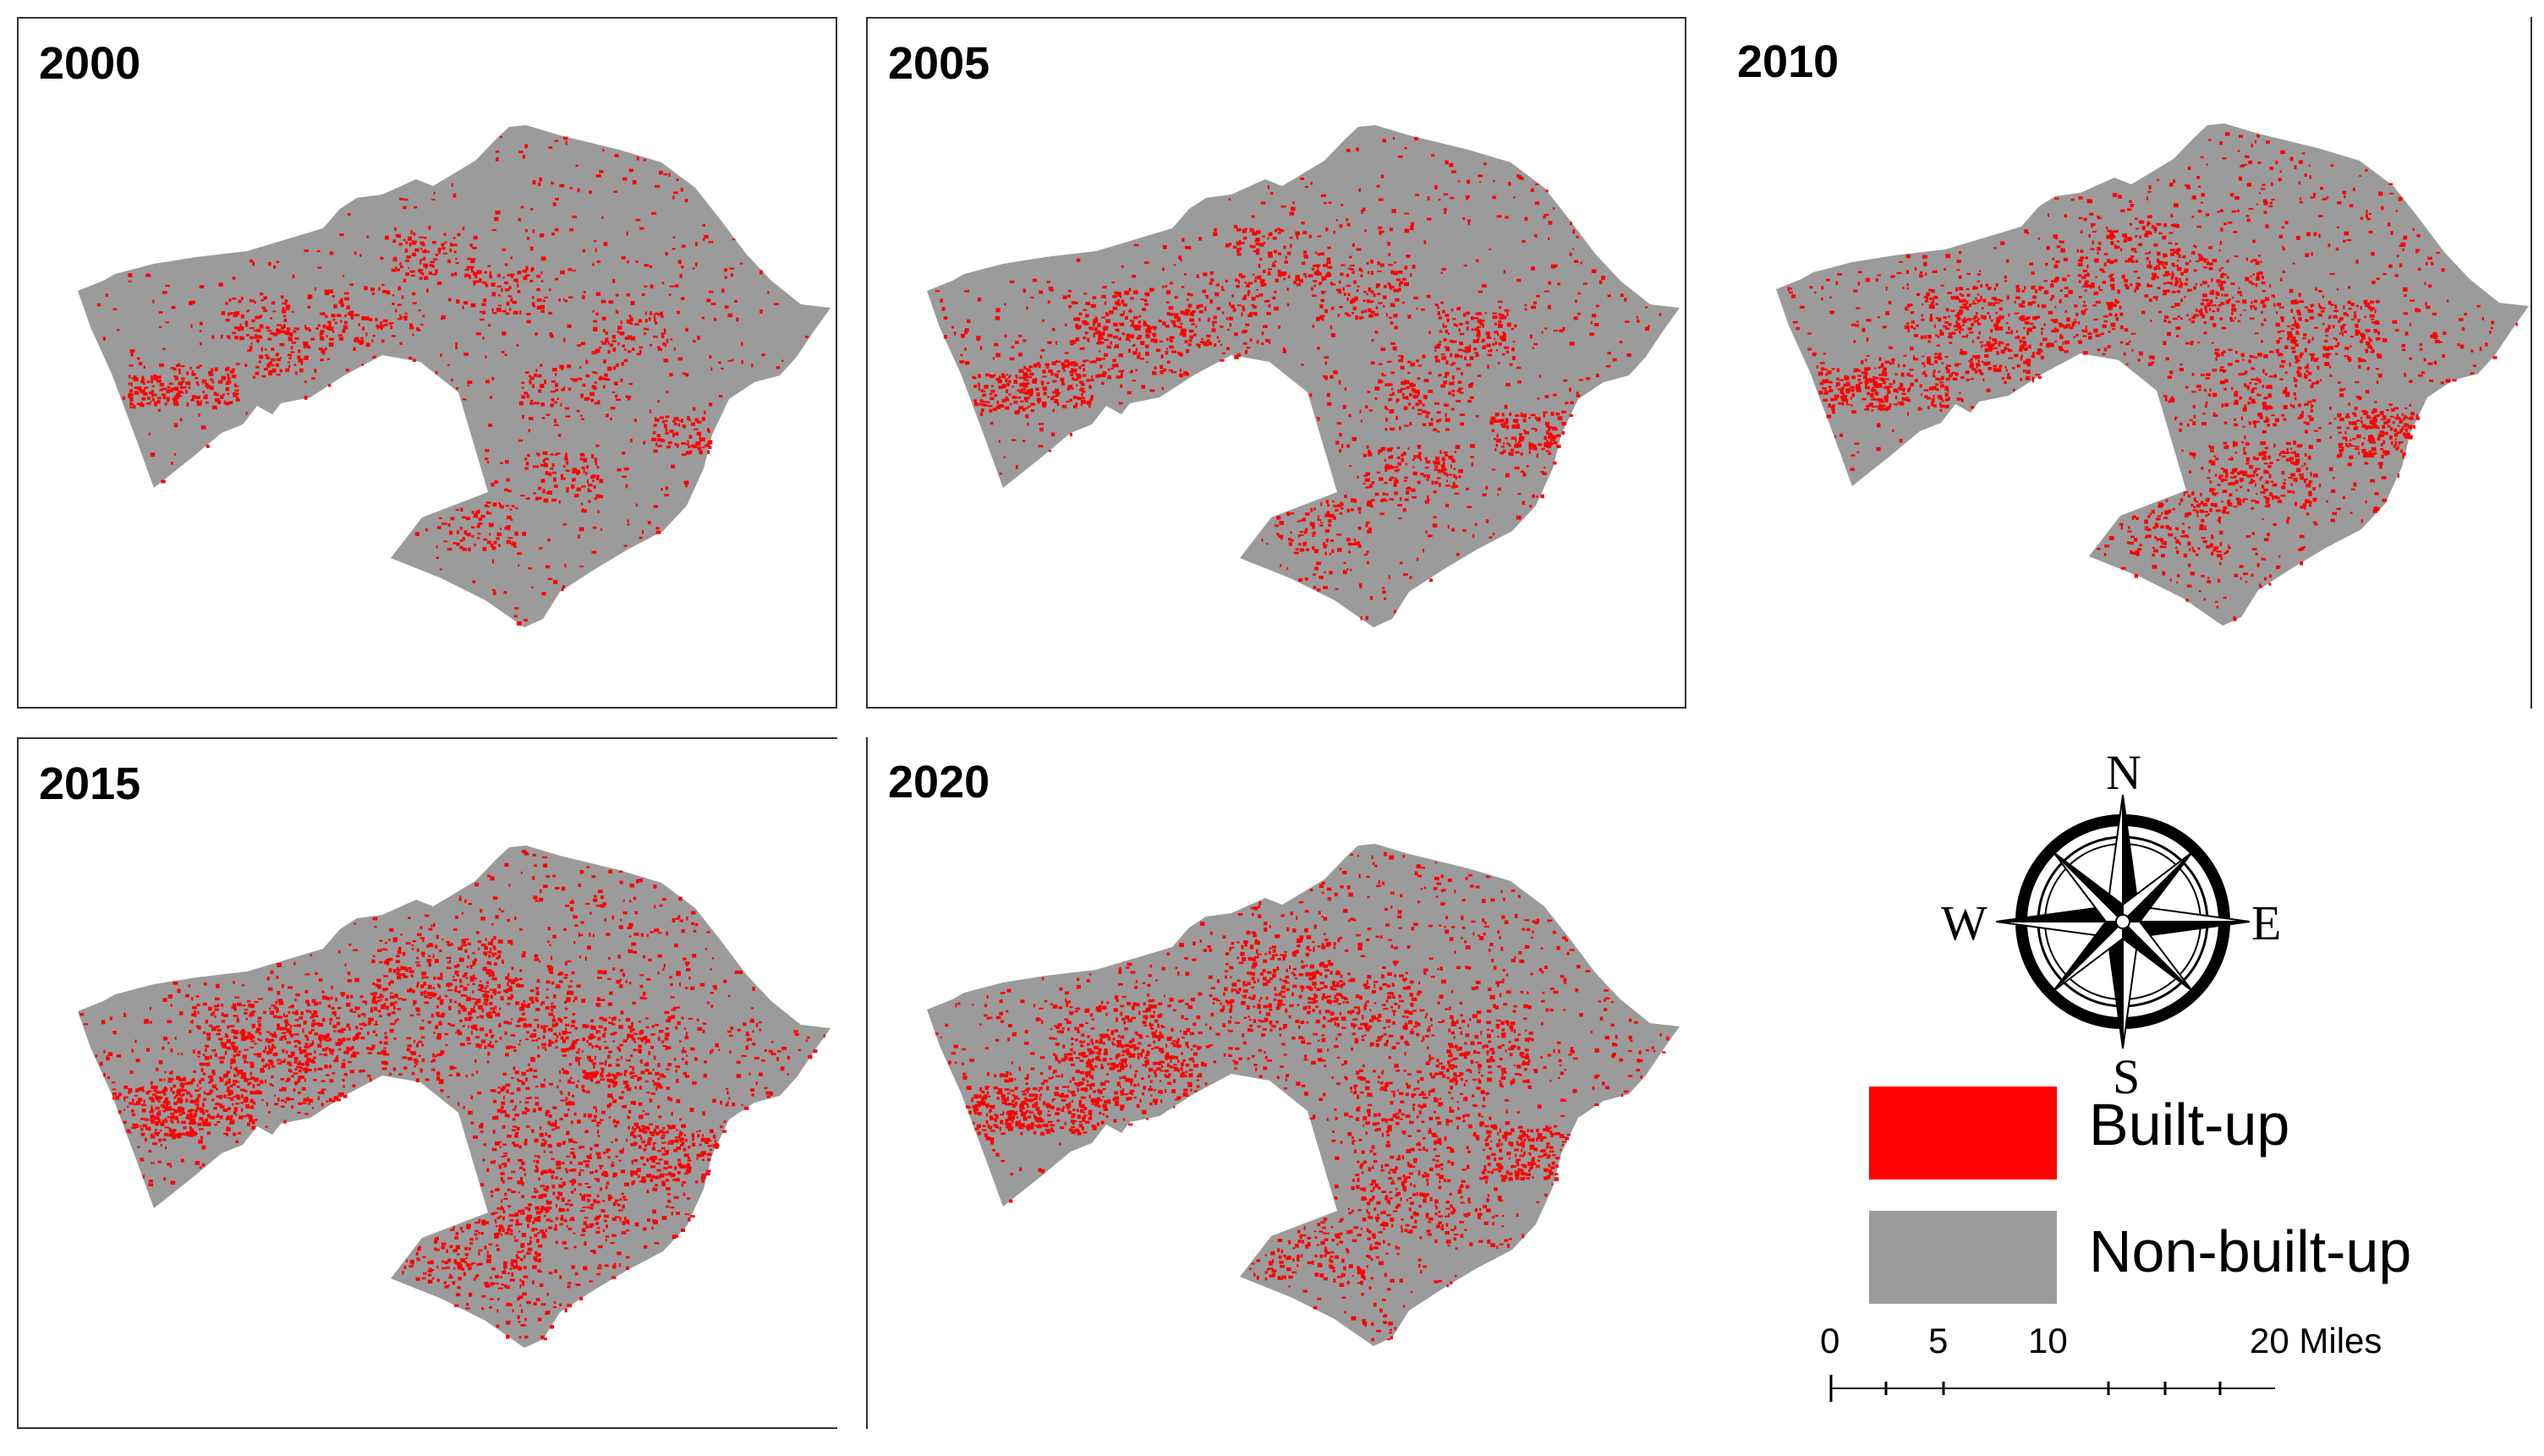 This screenshot has height=1456, width=2544. What do you see at coordinates (2048, 1341) in the screenshot?
I see `scale-label-10: 10` at bounding box center [2048, 1341].